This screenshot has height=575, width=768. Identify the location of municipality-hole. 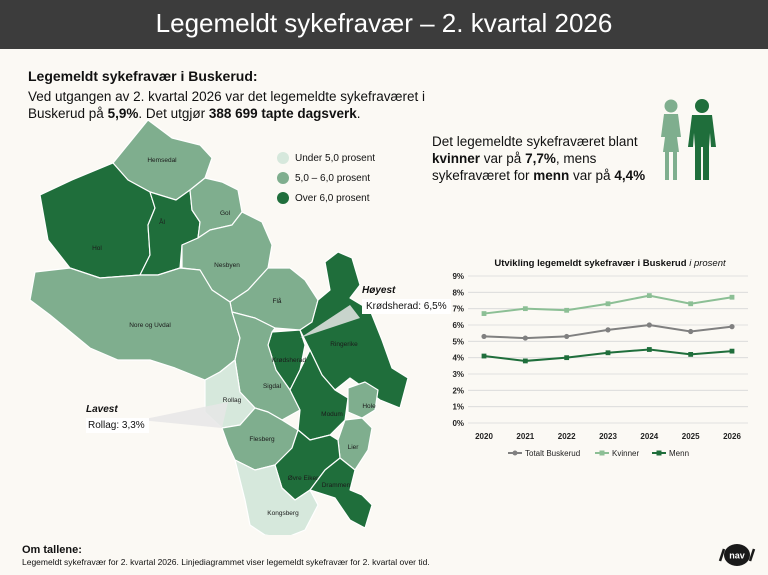
(363, 400).